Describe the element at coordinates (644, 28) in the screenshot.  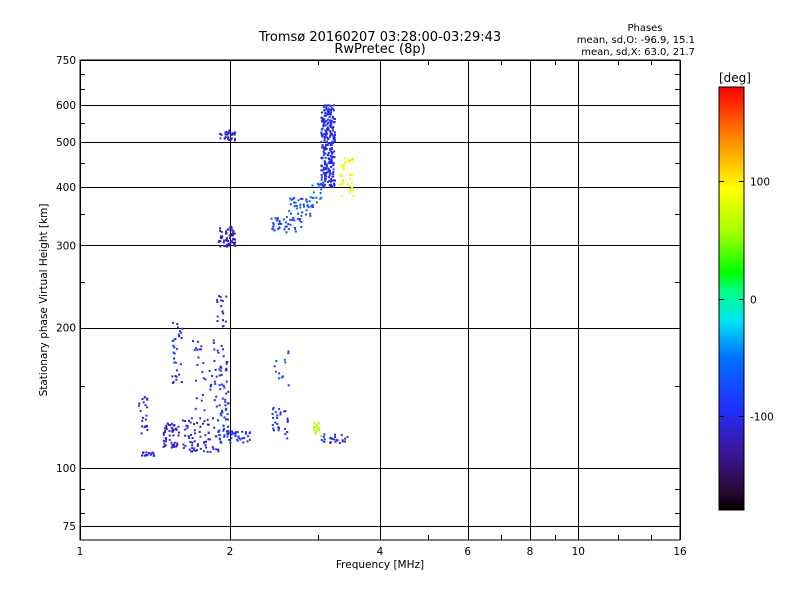
I see `phase-stats-label: Phases` at that location.